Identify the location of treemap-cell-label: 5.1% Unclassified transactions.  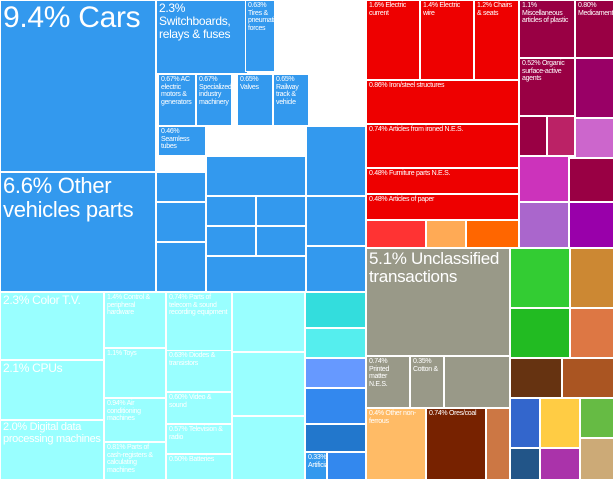
(434, 268).